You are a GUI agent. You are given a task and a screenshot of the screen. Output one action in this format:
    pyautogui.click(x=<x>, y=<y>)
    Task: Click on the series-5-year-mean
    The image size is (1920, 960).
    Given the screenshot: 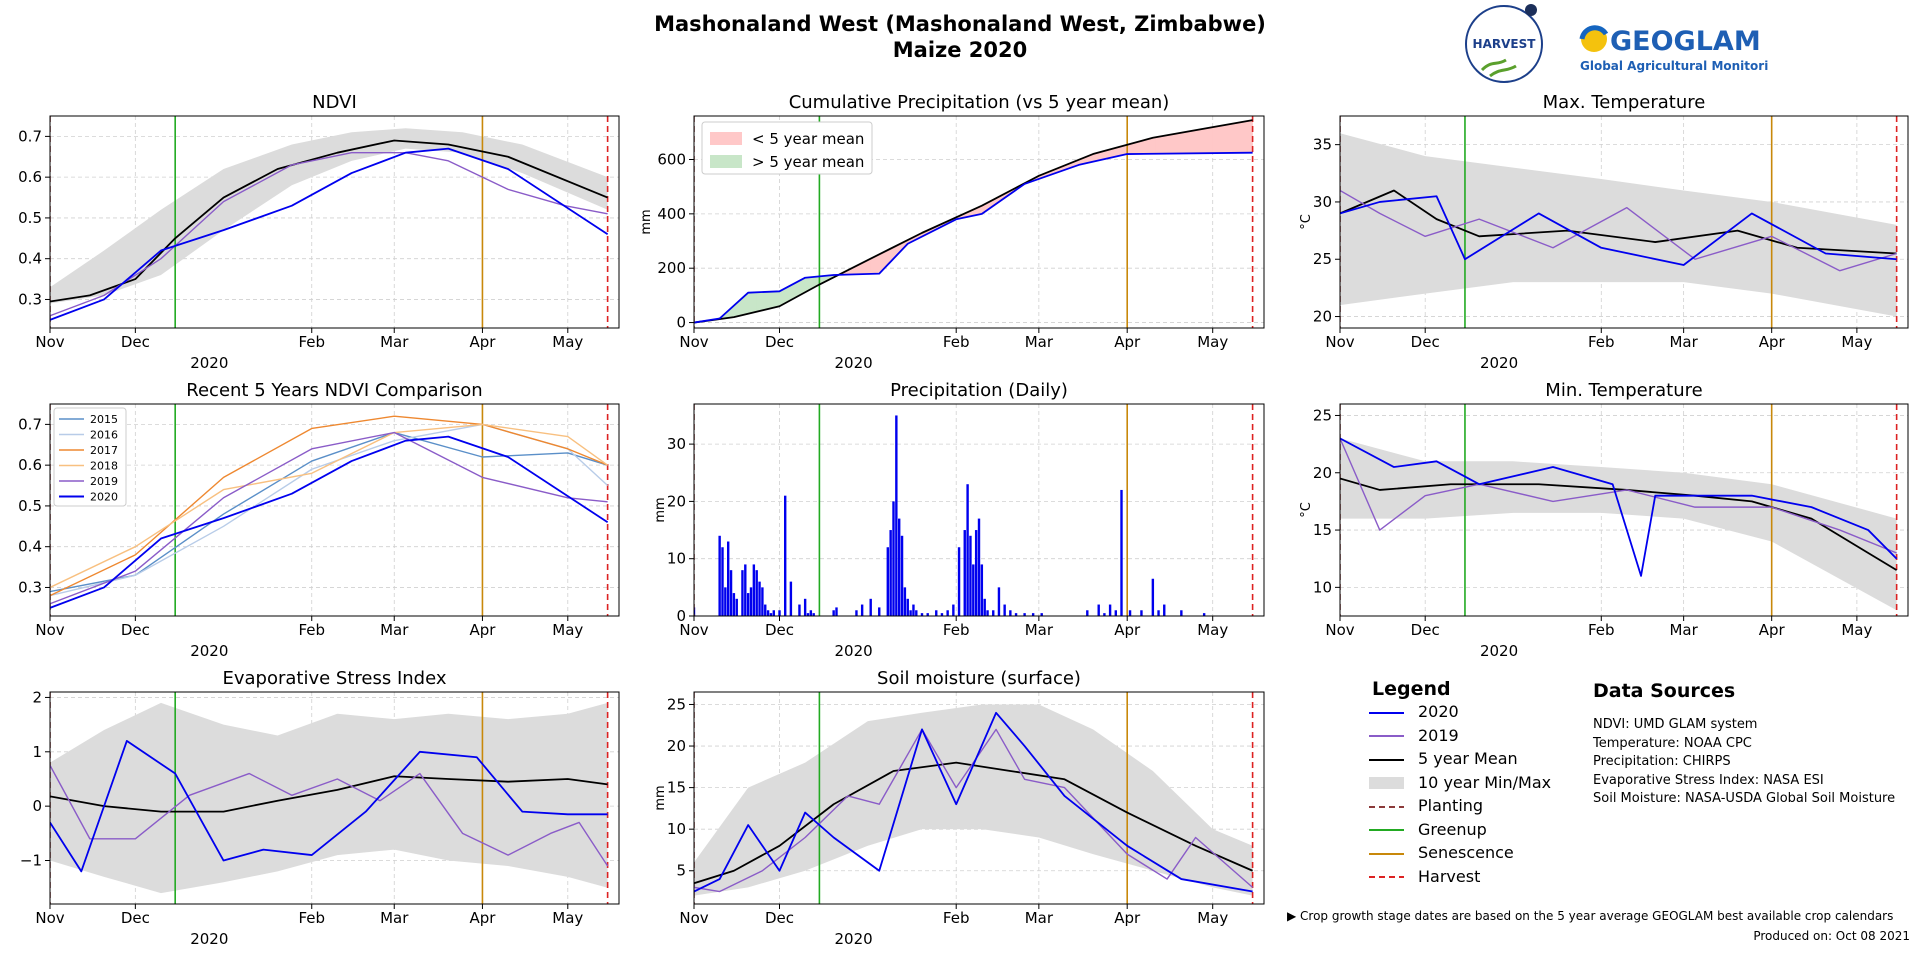 What is the action you would take?
    pyautogui.click(x=1618, y=222)
    